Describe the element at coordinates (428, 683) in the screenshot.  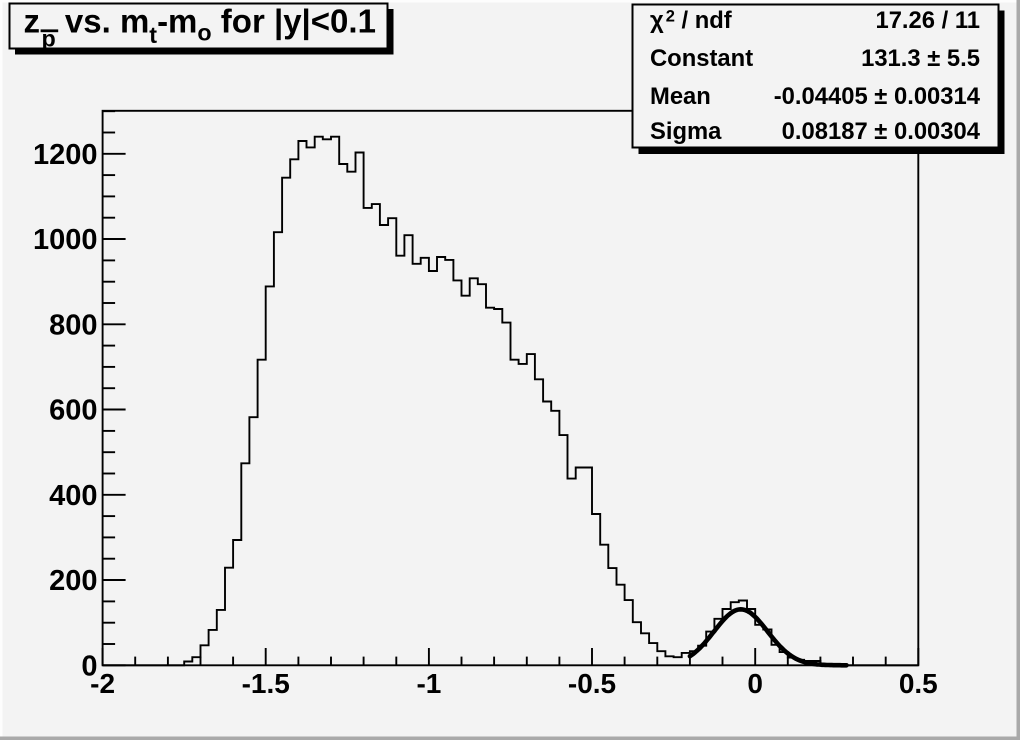
I see `svg-text: -1` at that location.